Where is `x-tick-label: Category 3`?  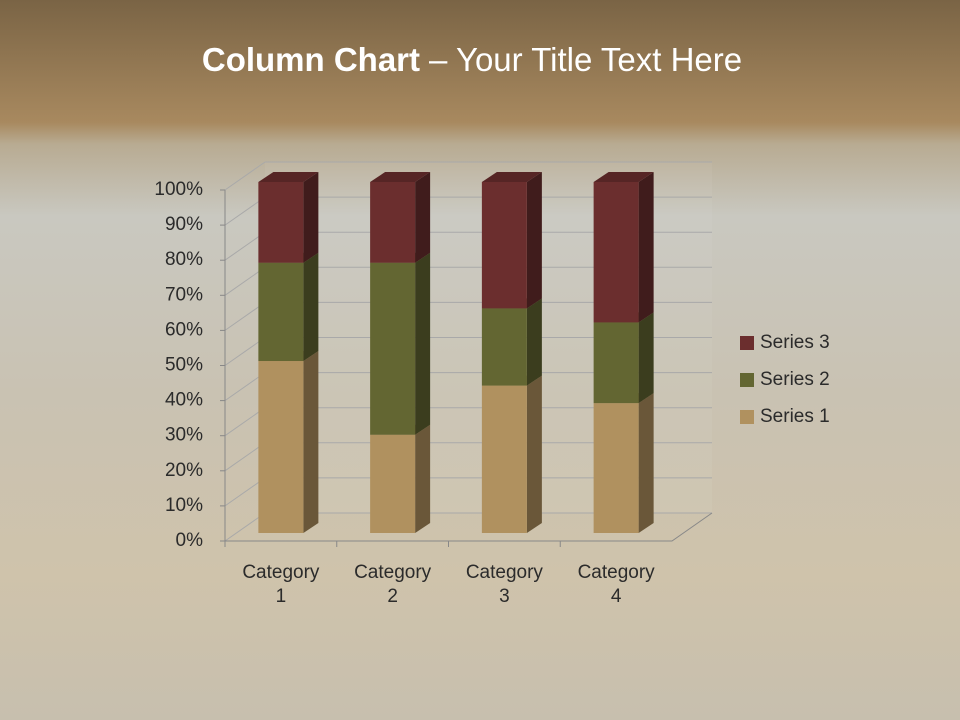
x-tick-label: Category 3 is located at coordinates (505, 584).